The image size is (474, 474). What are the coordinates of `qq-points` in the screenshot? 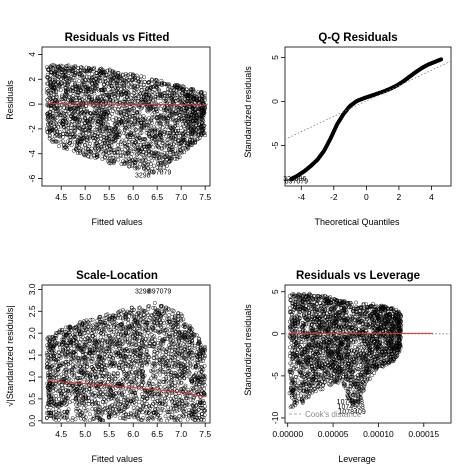 It's located at (366, 119).